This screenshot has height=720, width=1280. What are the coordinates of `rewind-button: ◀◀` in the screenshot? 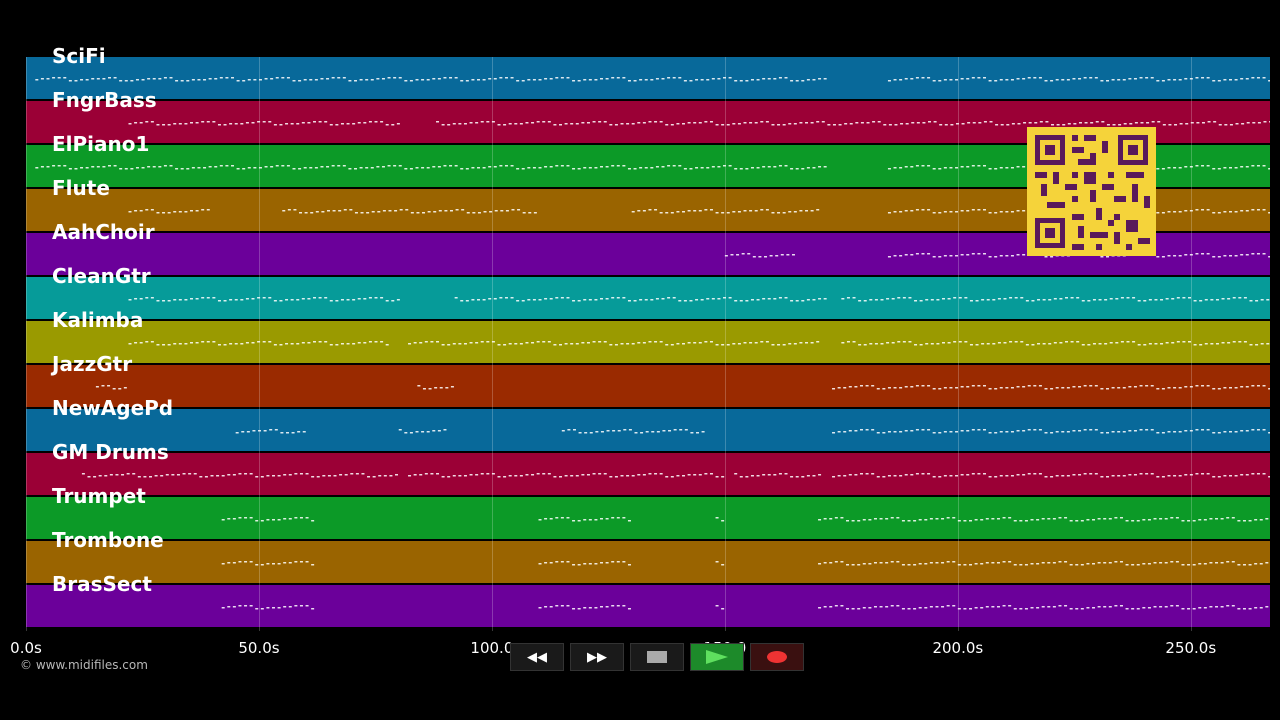 It's located at (537, 657).